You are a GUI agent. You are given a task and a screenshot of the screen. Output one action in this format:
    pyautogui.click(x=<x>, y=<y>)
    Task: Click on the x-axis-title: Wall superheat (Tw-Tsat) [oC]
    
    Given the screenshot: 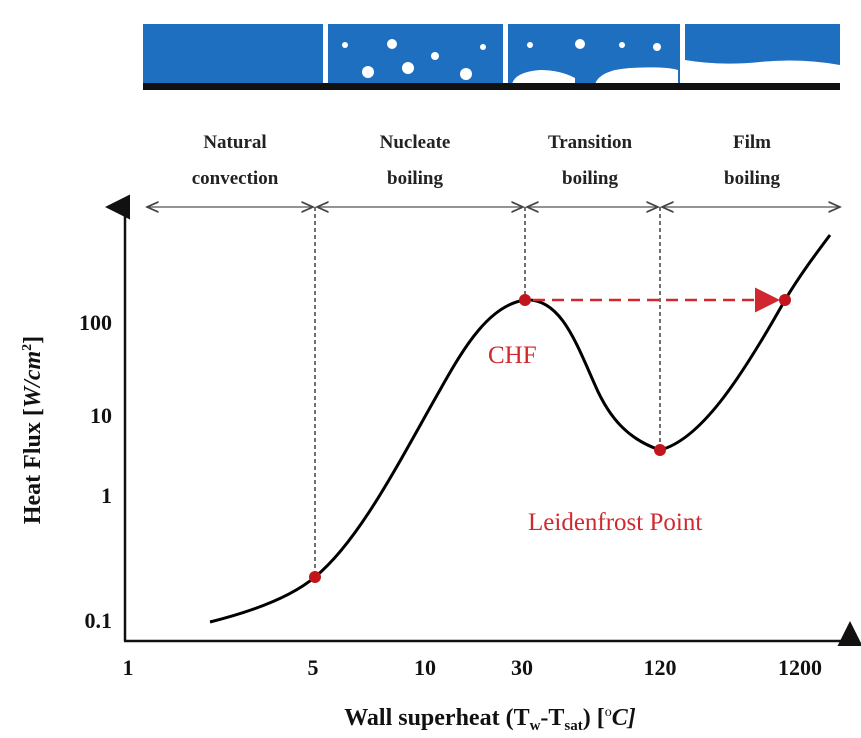 What is the action you would take?
    pyautogui.click(x=490, y=719)
    